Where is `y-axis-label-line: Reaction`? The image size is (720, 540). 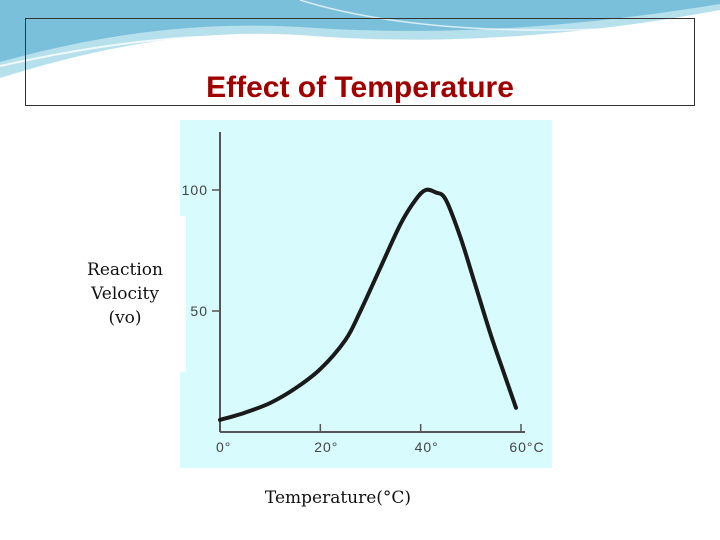
y-axis-label-line: Reaction is located at coordinates (125, 270).